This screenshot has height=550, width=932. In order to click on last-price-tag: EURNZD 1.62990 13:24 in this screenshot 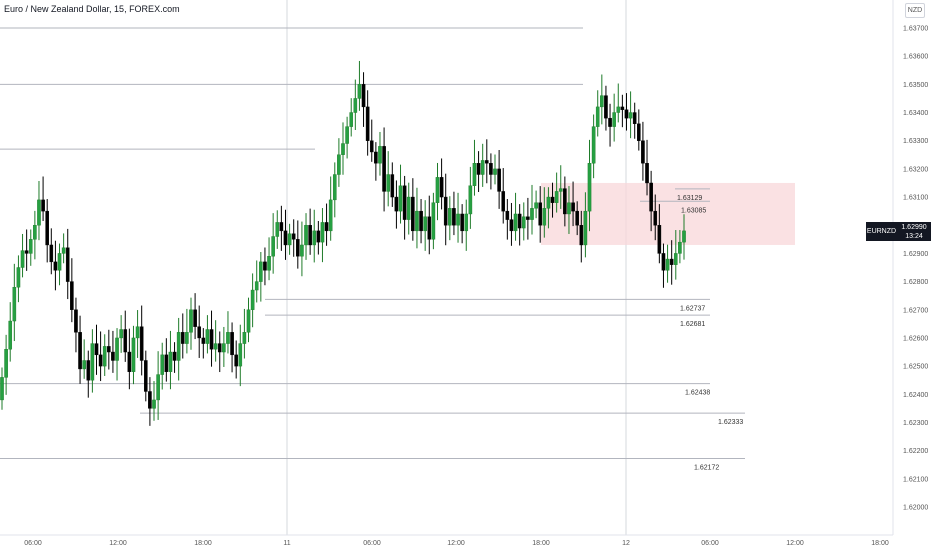, I will do `click(898, 231)`.